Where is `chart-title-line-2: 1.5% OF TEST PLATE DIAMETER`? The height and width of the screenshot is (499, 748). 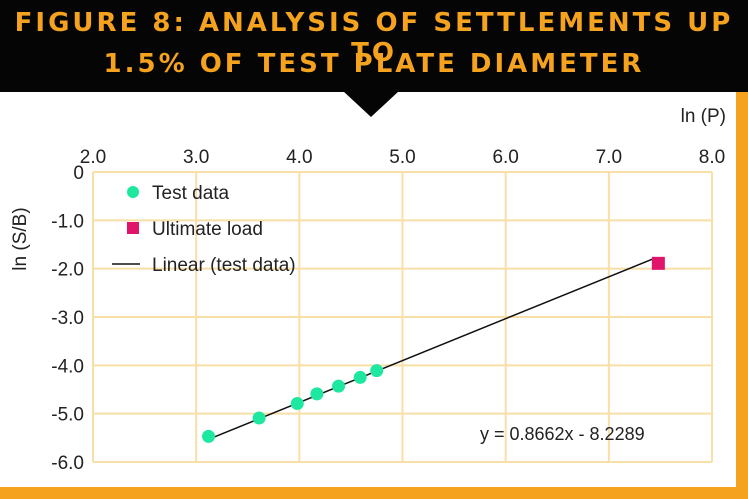 chart-title-line-2: 1.5% OF TEST PLATE DIAMETER is located at coordinates (374, 64).